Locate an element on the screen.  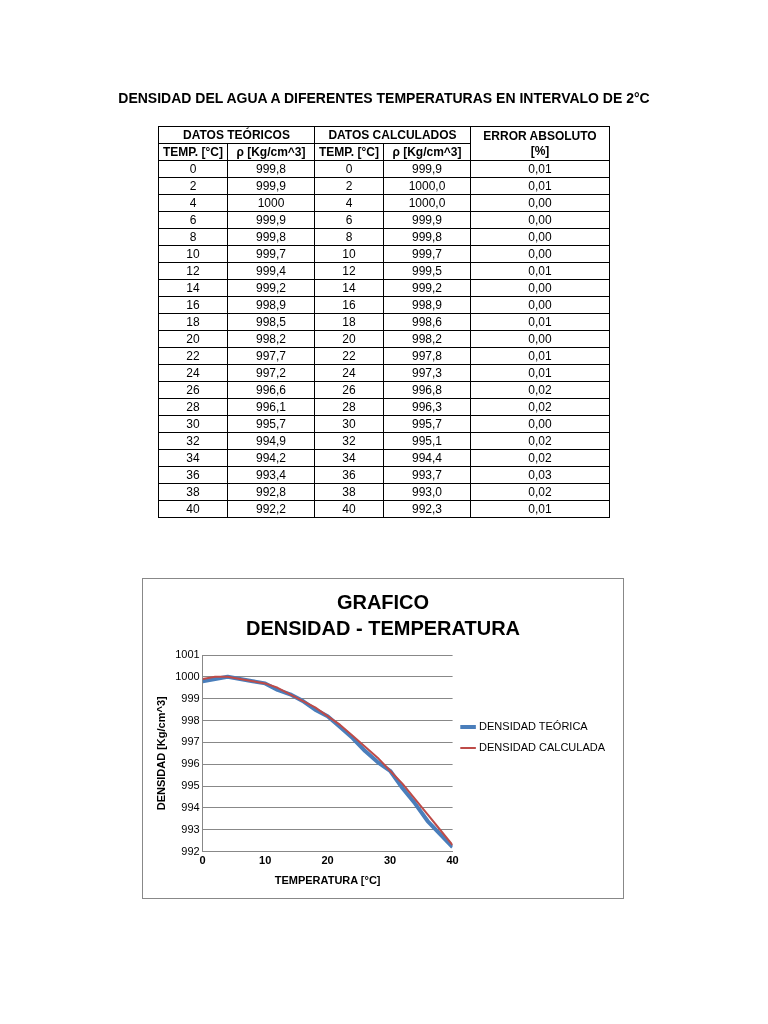
y-tick-label: 40 is located at coordinates (193, 509).